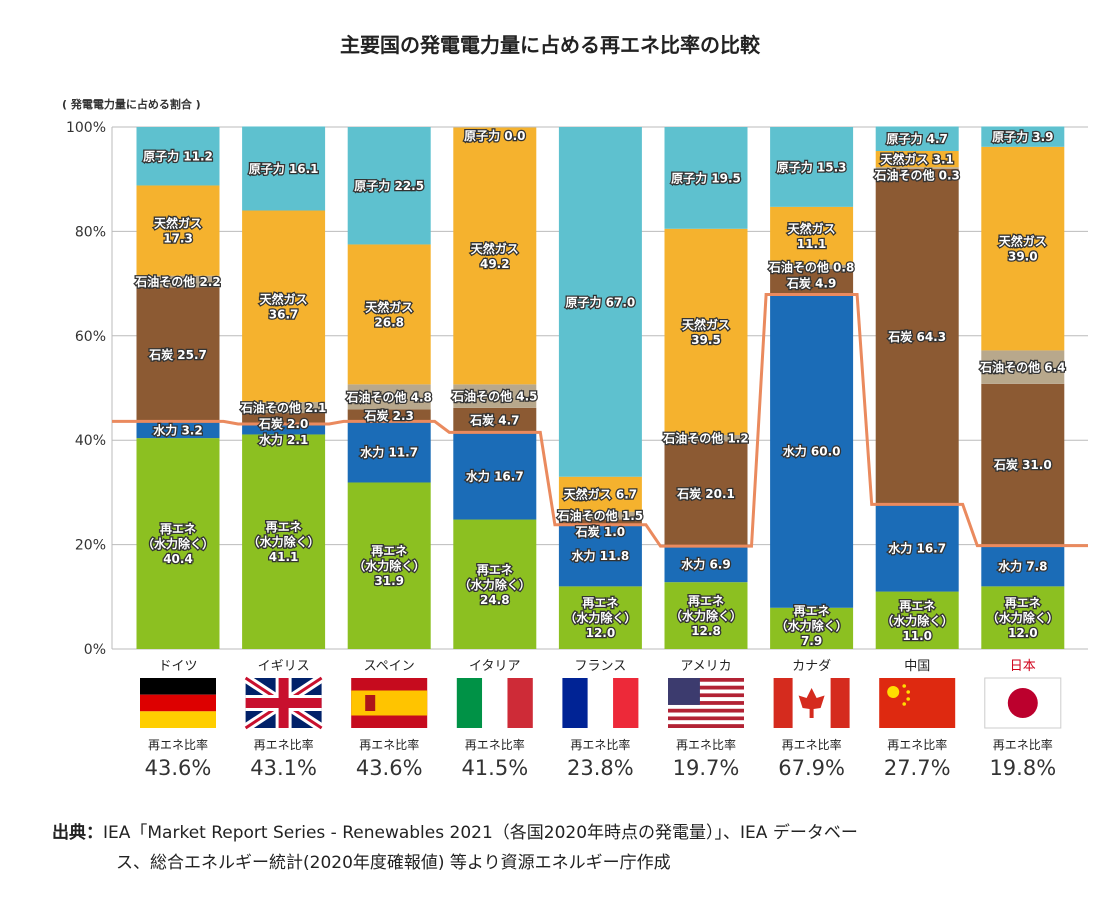 Image resolution: width=1100 pixels, height=910 pixels. What do you see at coordinates (916, 138) in the screenshot?
I see `segment-label: 原子力 4.7` at bounding box center [916, 138].